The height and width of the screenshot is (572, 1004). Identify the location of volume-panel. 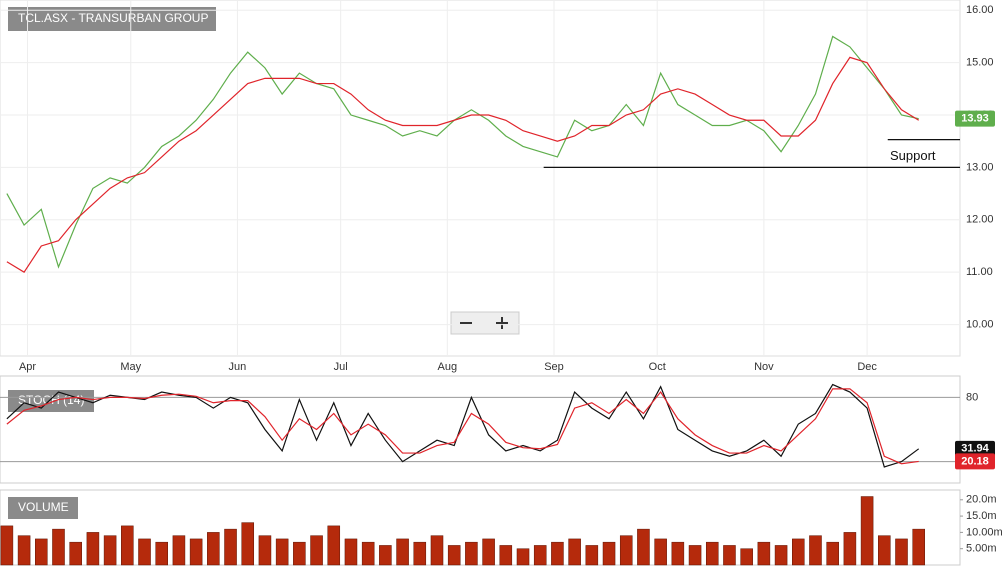
(480, 527).